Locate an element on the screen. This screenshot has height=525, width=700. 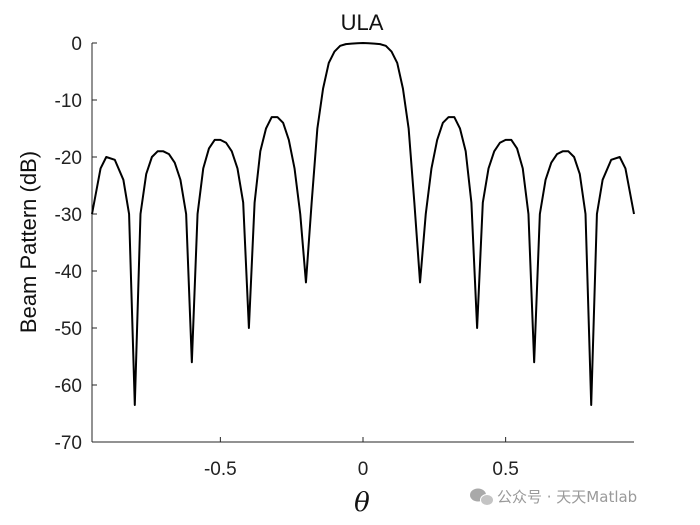
y-tick-label: -60 is located at coordinates (68, 386).